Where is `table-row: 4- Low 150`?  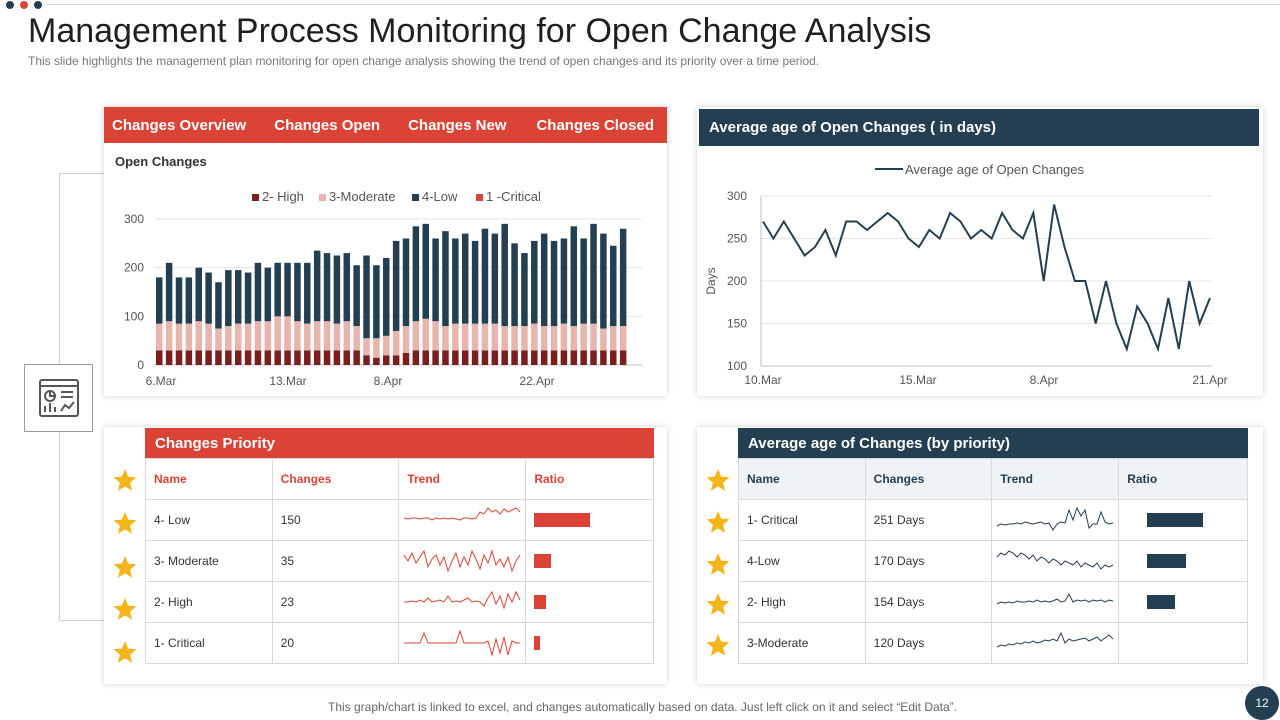
table-row: 4- Low 150 is located at coordinates (399, 520).